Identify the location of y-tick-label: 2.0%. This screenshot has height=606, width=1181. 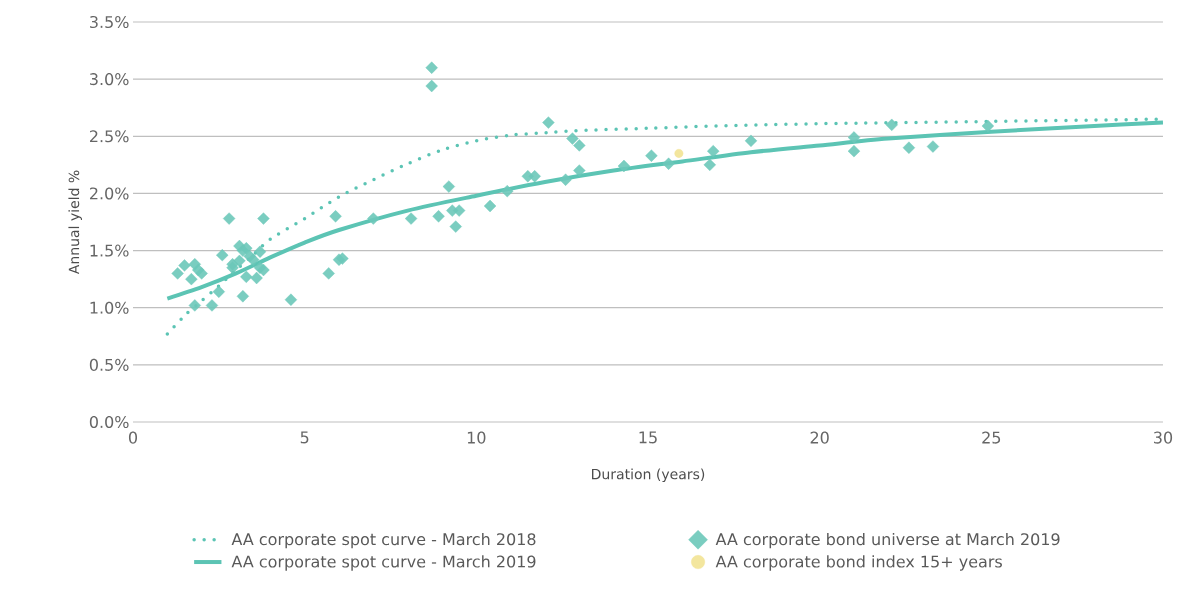
(109, 193).